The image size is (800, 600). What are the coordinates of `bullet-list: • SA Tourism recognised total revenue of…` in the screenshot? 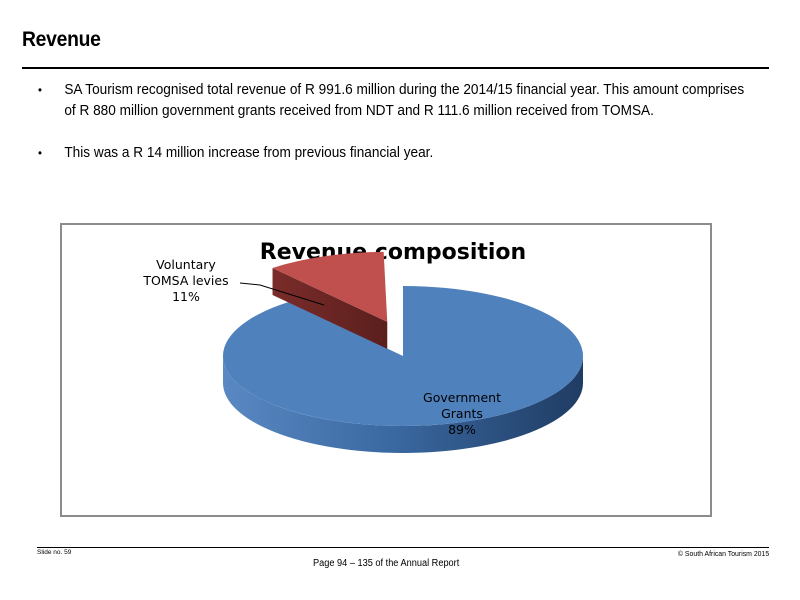 It's located at (398, 122).